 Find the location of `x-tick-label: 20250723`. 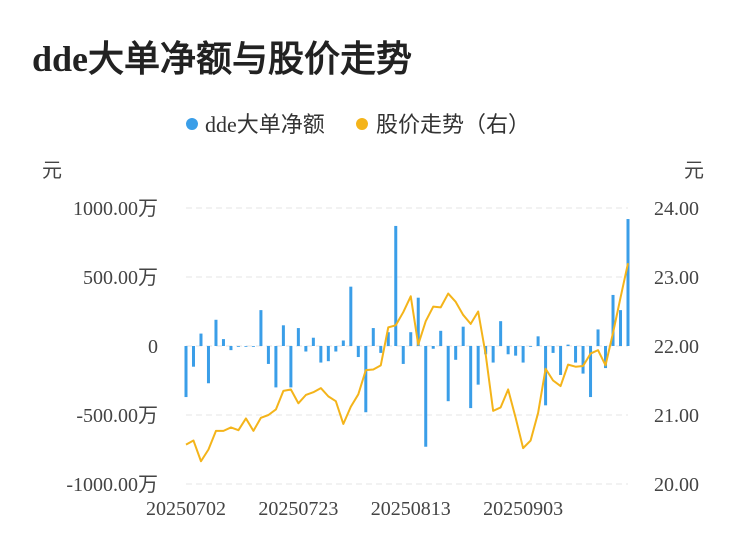

x-tick-label: 20250723 is located at coordinates (298, 509).